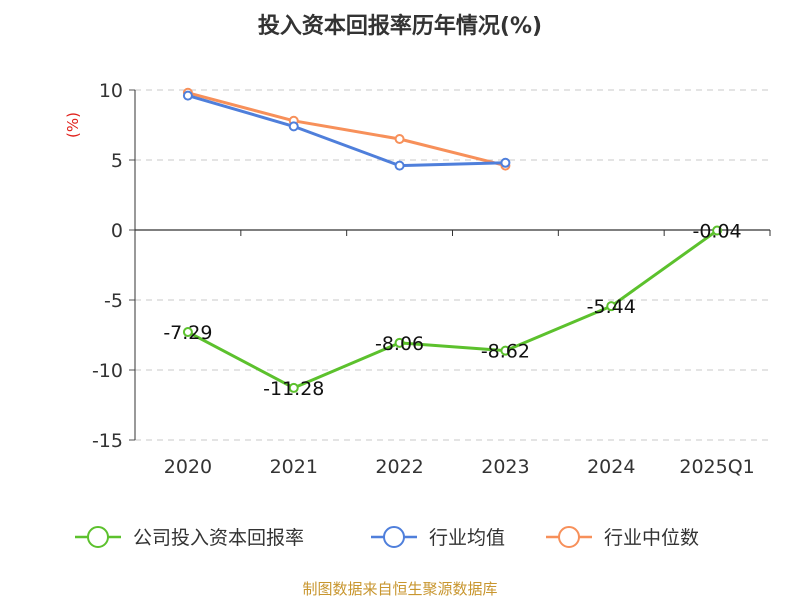 This screenshot has height=600, width=800. I want to click on data-label: -8.62, so click(505, 352).